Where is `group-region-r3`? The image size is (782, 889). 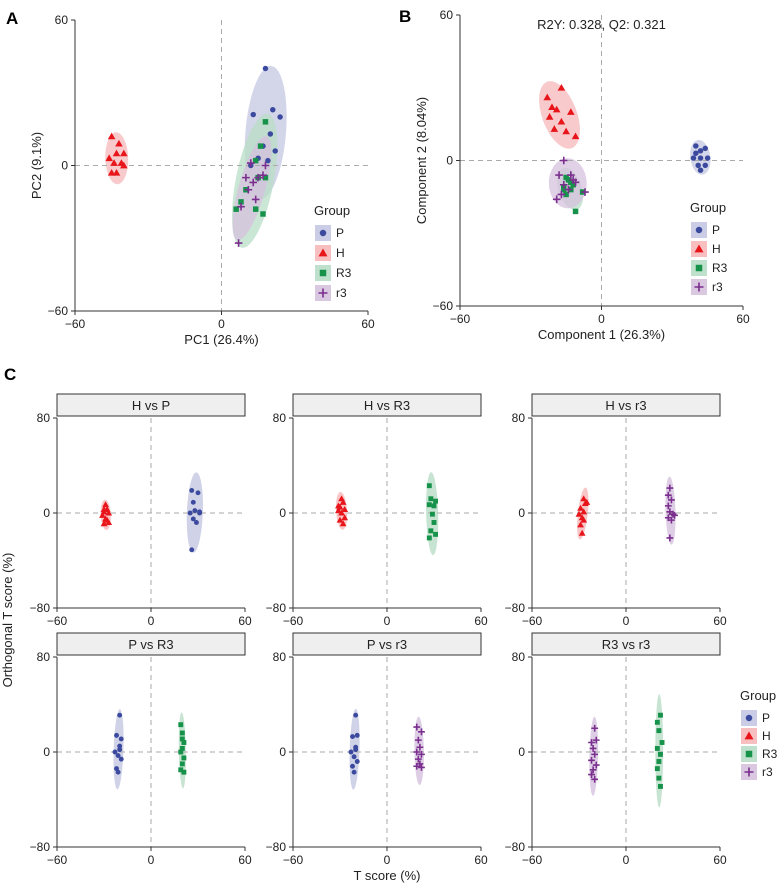
group-region-r3 is located at coordinates (252, 188).